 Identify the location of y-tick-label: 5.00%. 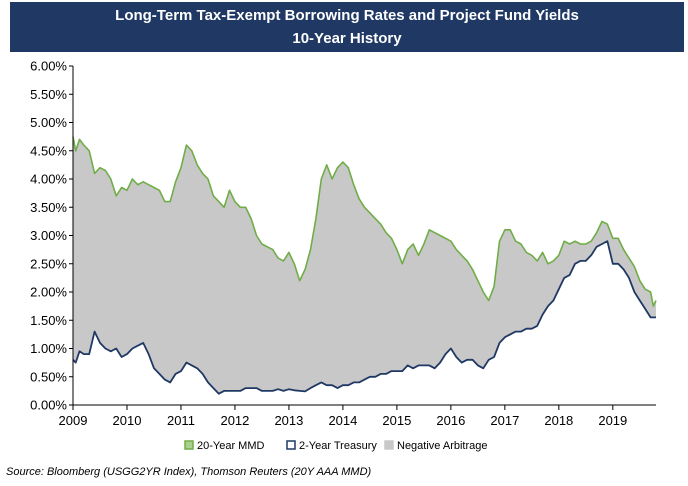
(48, 122).